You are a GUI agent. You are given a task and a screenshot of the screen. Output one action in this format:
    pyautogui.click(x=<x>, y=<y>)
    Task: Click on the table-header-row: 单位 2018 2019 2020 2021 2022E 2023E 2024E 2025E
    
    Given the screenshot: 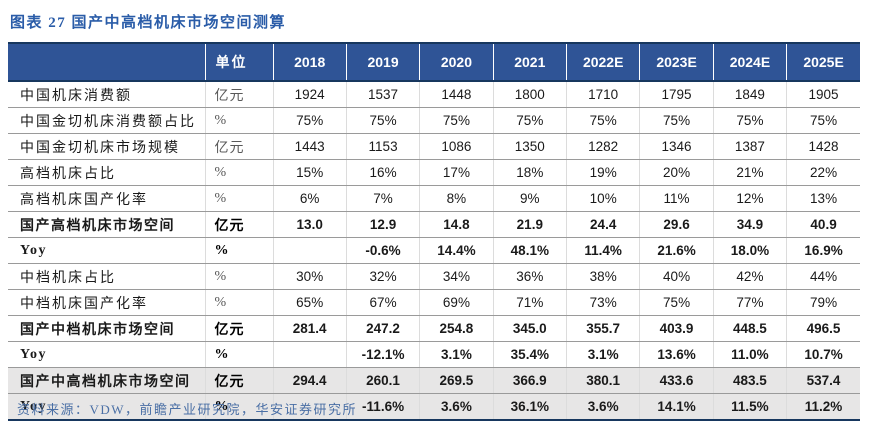 What is the action you would take?
    pyautogui.click(x=434, y=62)
    